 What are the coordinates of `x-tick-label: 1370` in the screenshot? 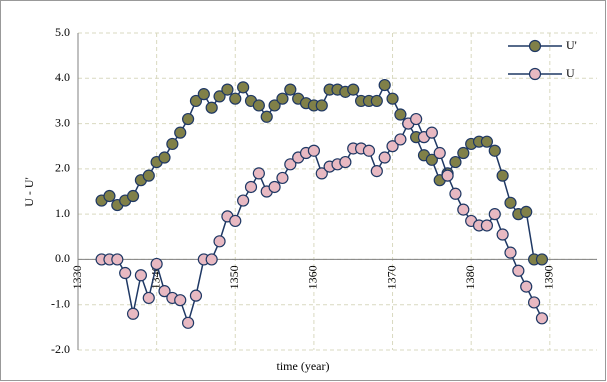 It's located at (391, 277).